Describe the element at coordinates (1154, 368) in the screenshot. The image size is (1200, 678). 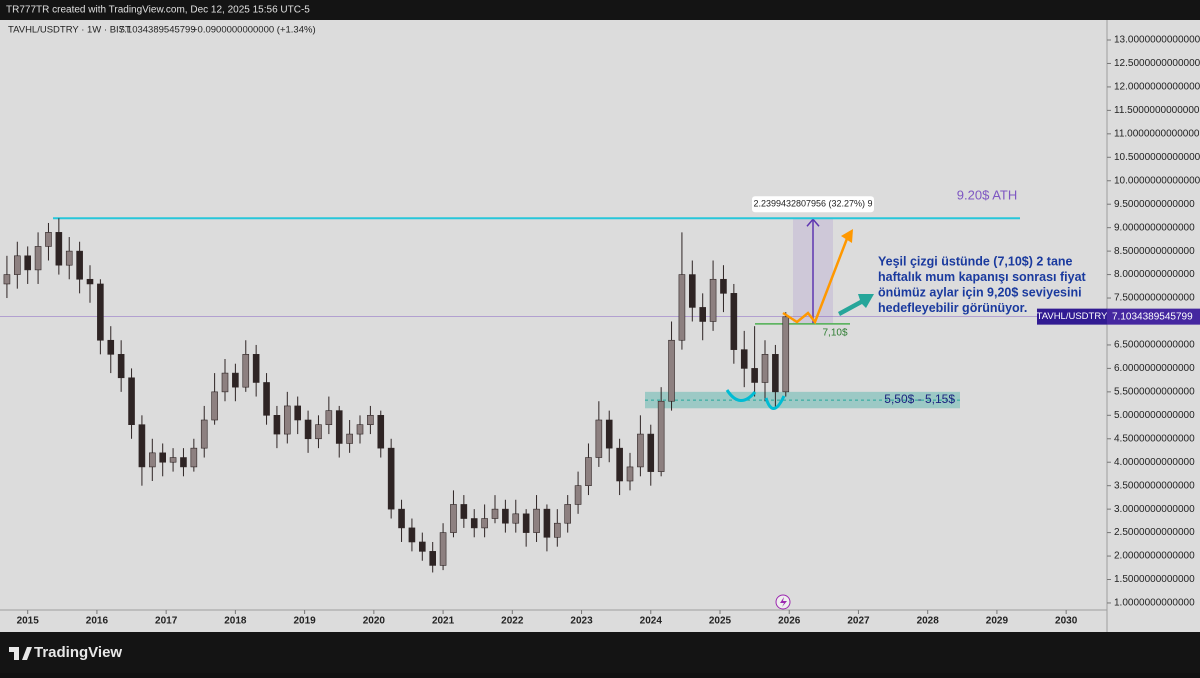
I see `y-tick-label: 6.0000000000000` at that location.